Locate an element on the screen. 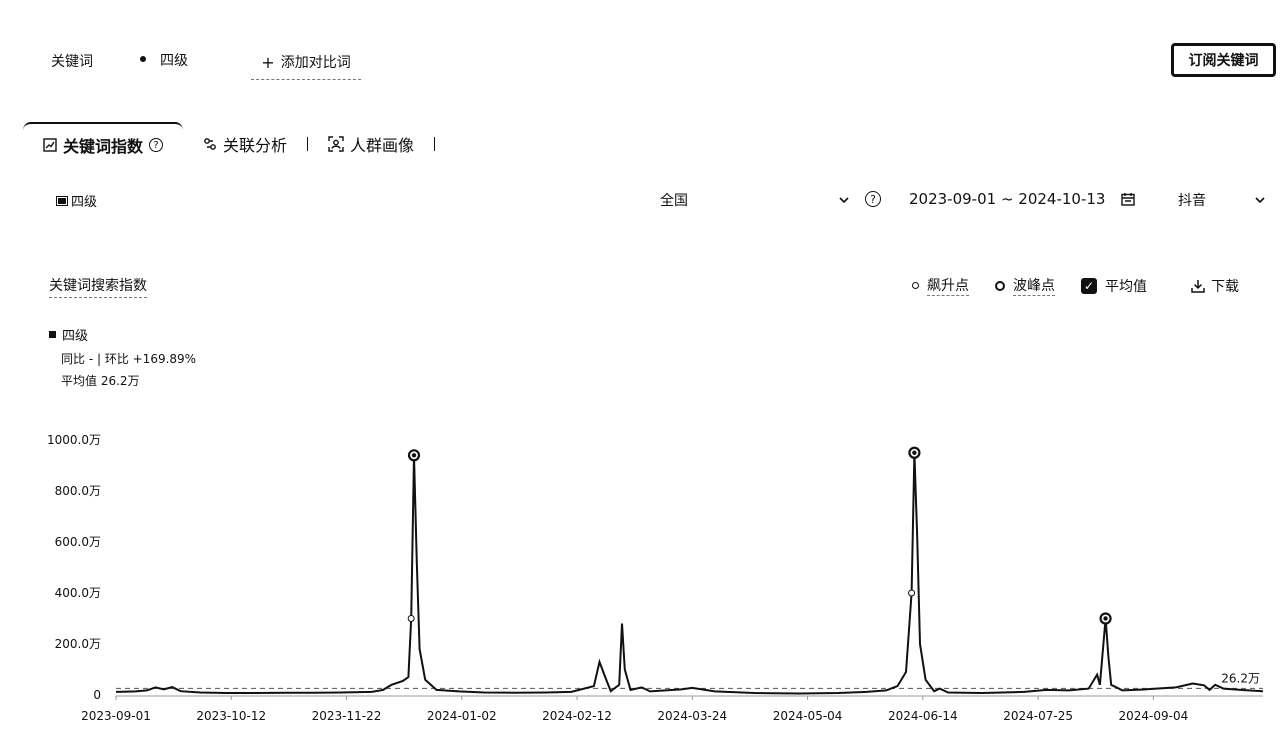  average-toggle: ✓ 平均值 is located at coordinates (1114, 286).